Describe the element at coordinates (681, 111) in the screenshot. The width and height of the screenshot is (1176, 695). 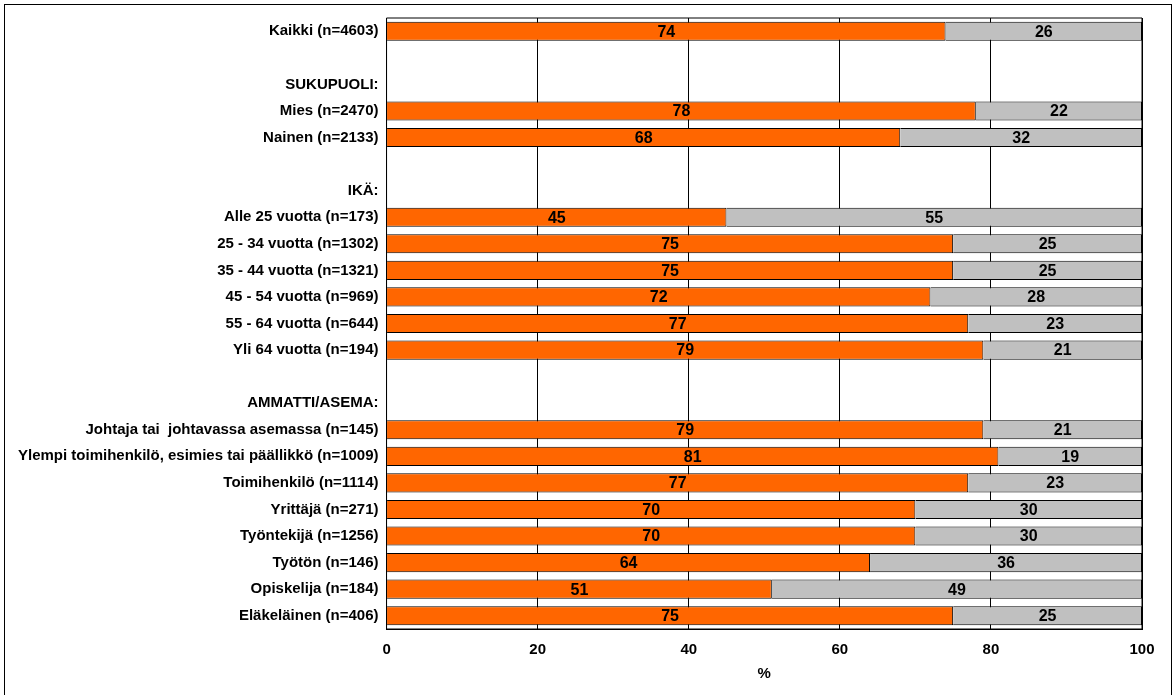
I see `data-label: 78` at that location.